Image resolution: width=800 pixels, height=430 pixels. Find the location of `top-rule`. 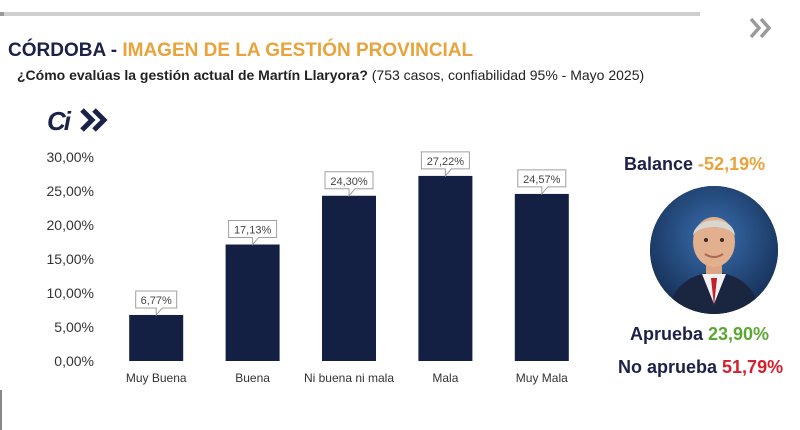

top-rule is located at coordinates (350, 14).